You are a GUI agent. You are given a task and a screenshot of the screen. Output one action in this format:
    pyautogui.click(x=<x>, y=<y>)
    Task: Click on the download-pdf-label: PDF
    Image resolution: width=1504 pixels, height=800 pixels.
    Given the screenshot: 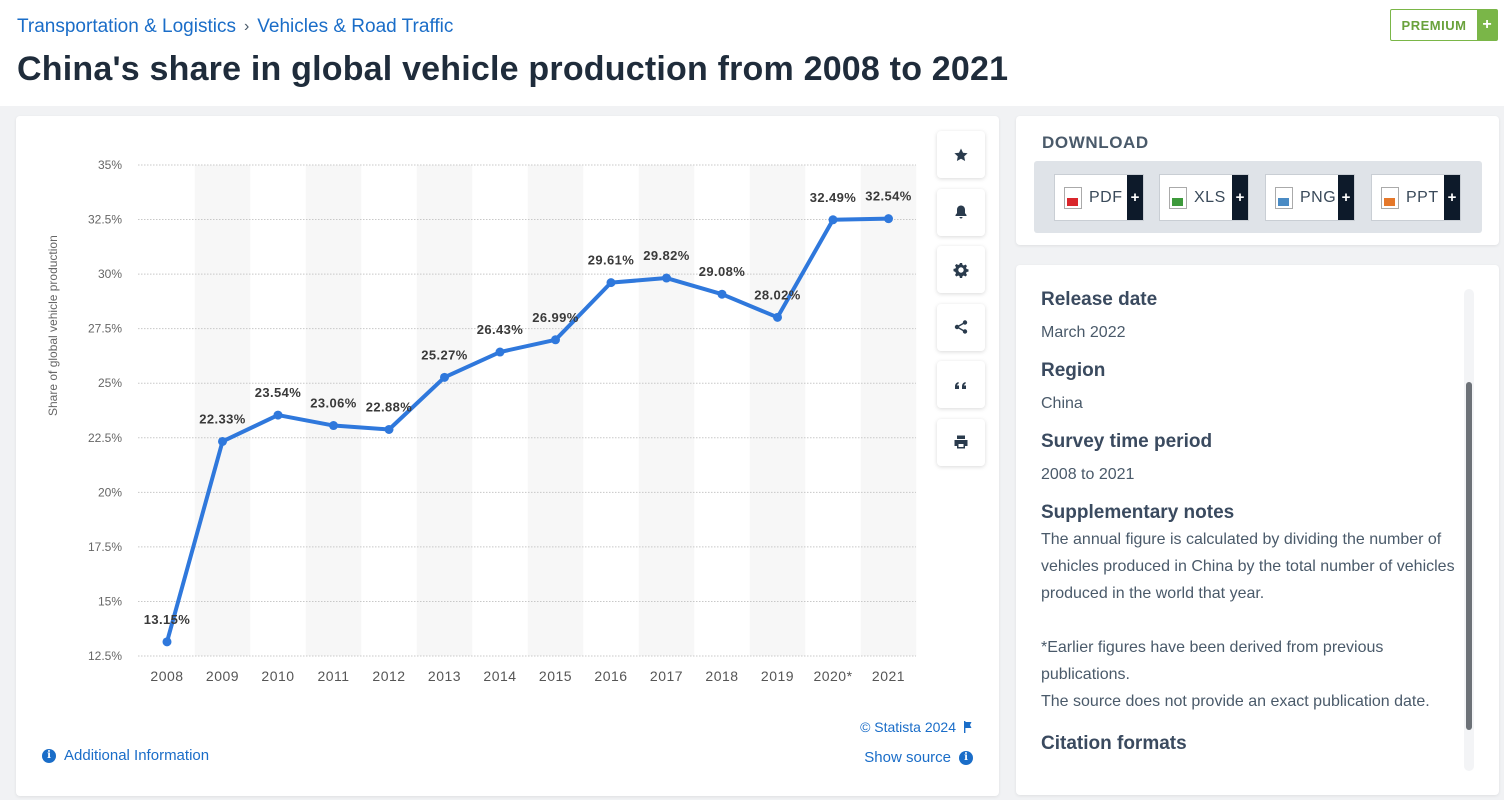 What is the action you would take?
    pyautogui.click(x=1106, y=197)
    